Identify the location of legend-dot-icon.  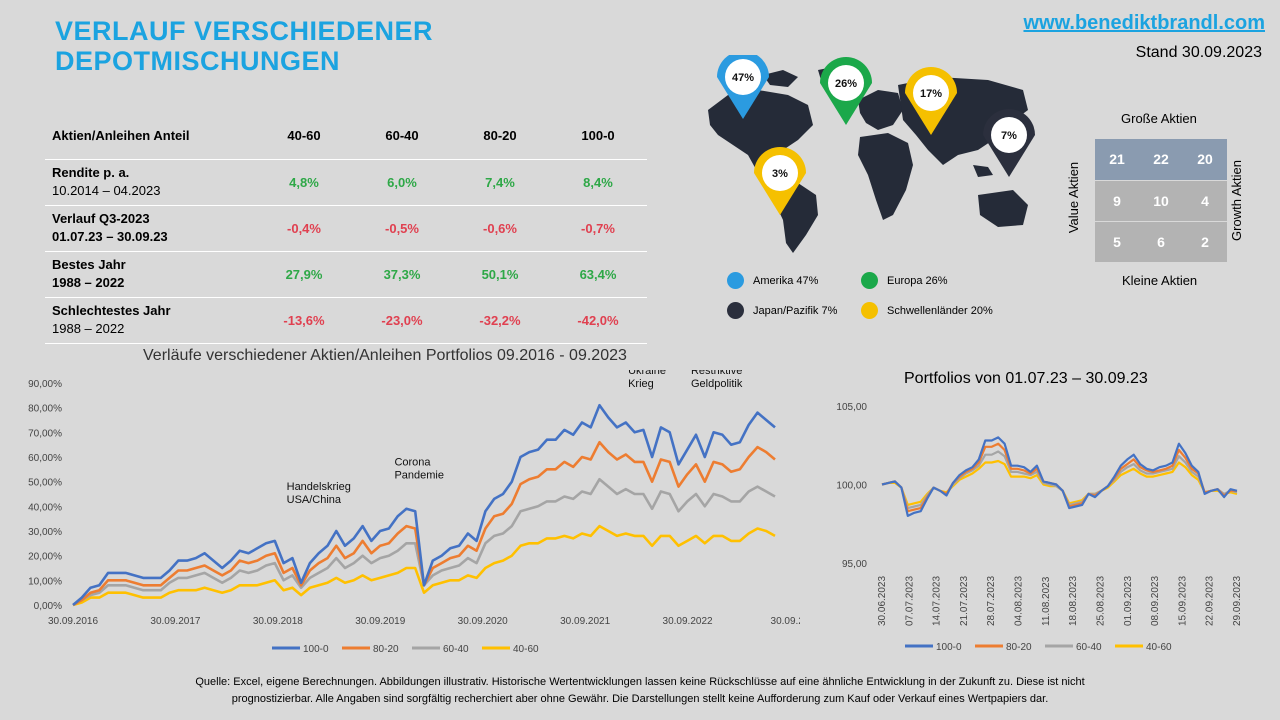
(735, 280).